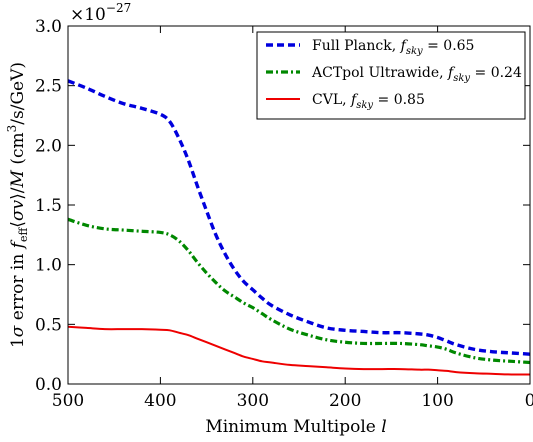 The height and width of the screenshot is (442, 533). I want to click on x-axis-label-var: l, so click(383, 427).